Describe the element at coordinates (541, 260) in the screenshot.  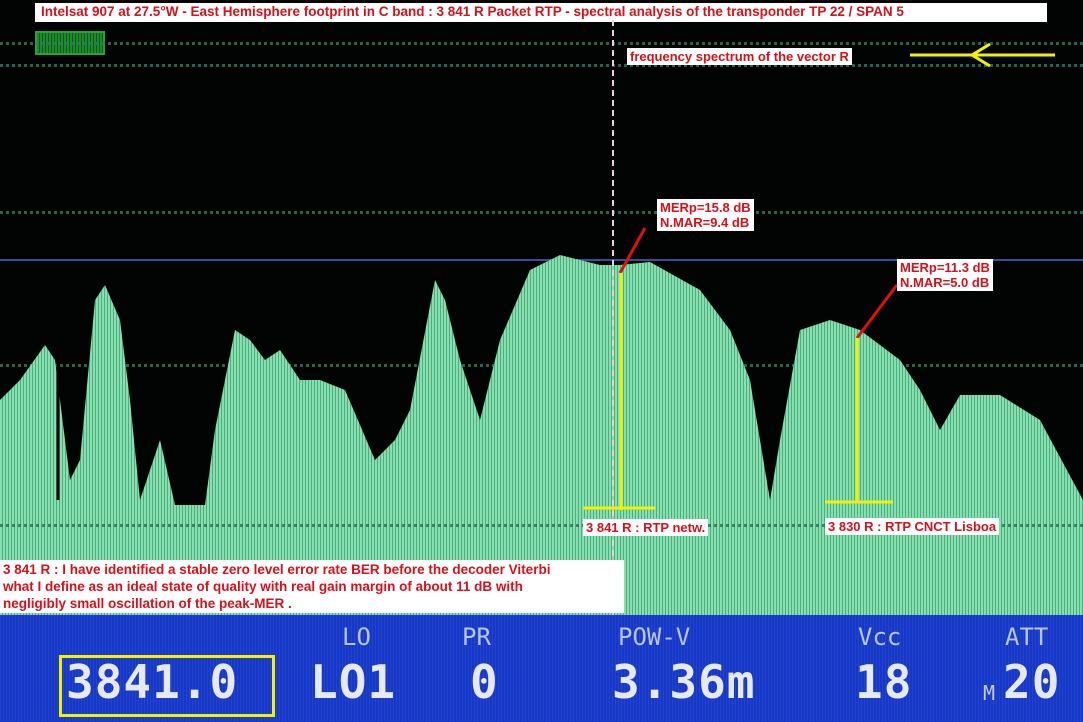
I see `reference-level-line` at that location.